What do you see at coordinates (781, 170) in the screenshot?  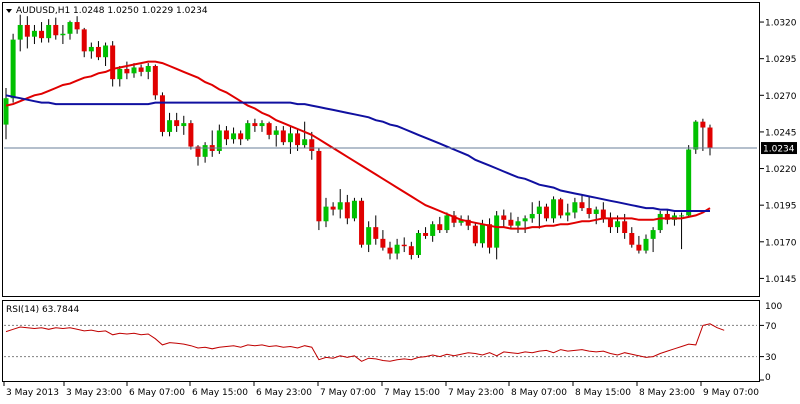 I see `price-tick-label: 1.0220` at bounding box center [781, 170].